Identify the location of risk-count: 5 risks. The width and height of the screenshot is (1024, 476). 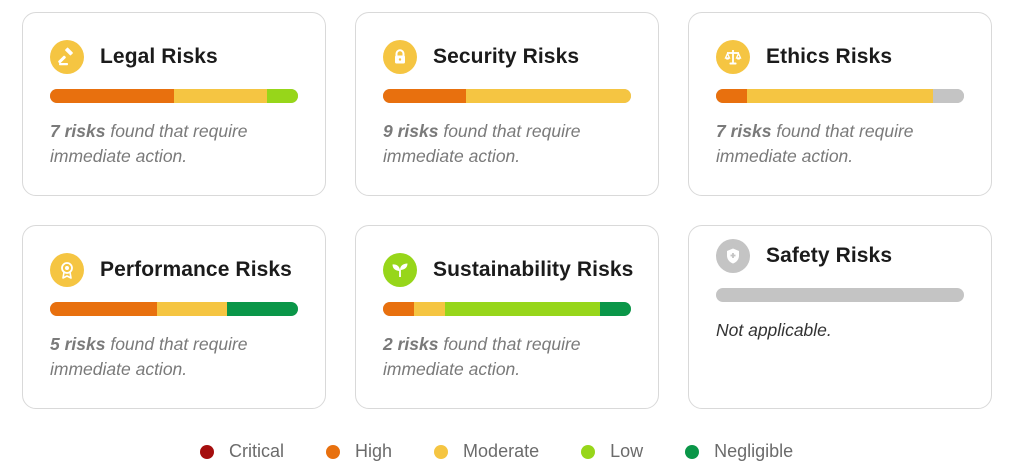
(78, 344).